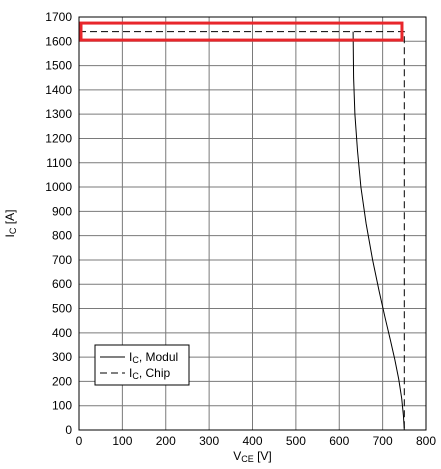  What do you see at coordinates (62, 357) in the screenshot?
I see `y-tick-label: 300` at bounding box center [62, 357].